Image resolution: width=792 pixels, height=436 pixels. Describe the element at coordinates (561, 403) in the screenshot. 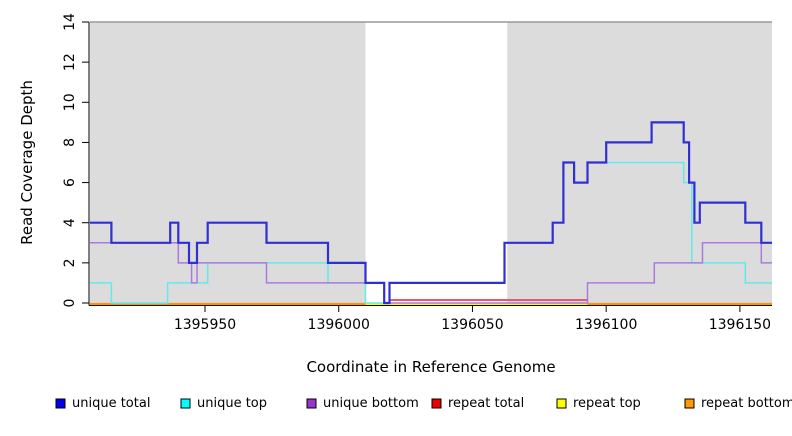

I see `legend-swatch-repeat-top` at that location.